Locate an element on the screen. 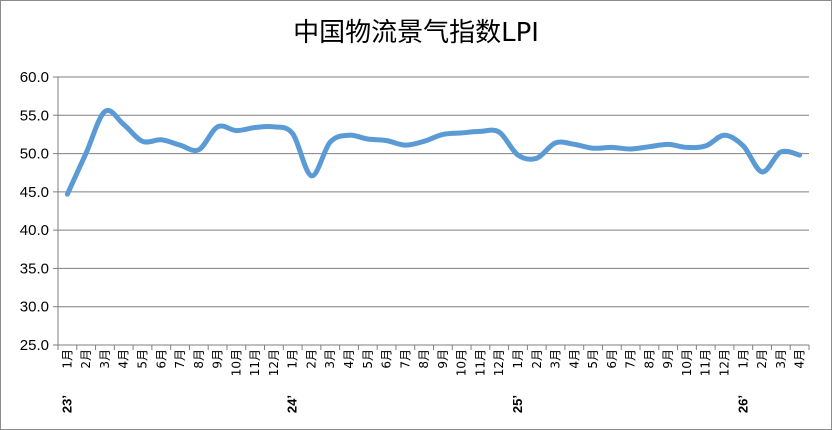 The image size is (832, 430). y-tick-label: 40.0 is located at coordinates (34, 230).